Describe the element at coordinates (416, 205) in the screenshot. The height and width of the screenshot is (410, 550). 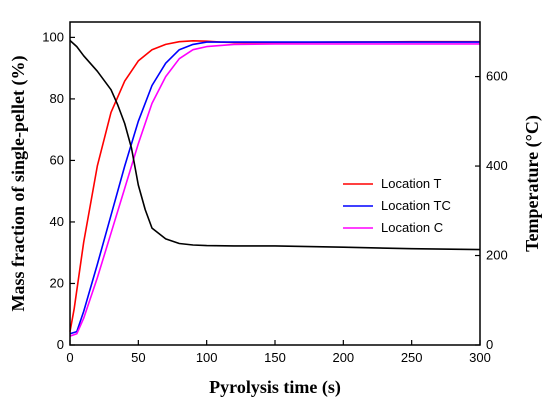
I see `legend-label-1: Location TC` at that location.